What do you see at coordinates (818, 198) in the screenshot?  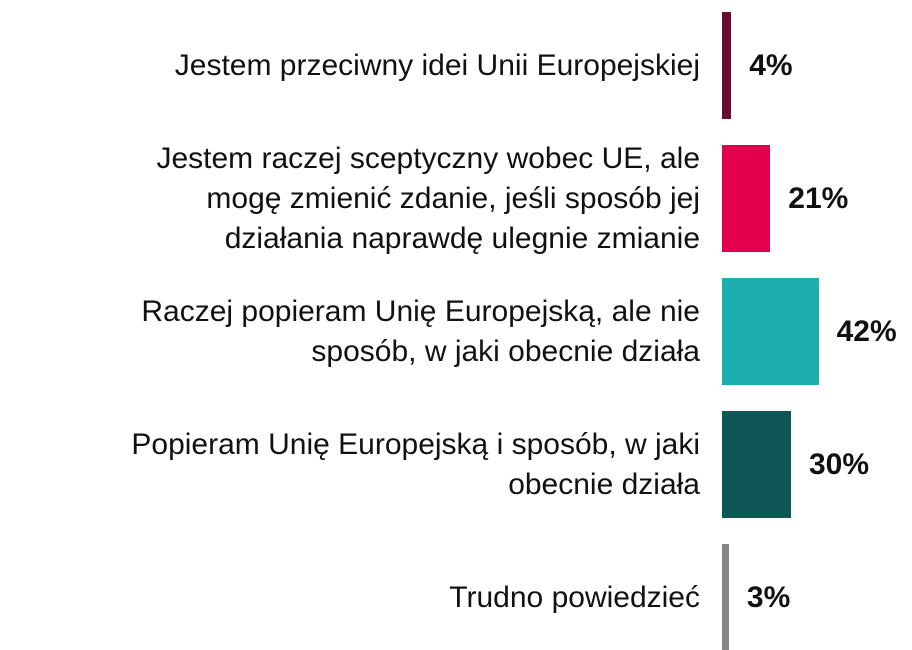 I see `value-label: 21%` at bounding box center [818, 198].